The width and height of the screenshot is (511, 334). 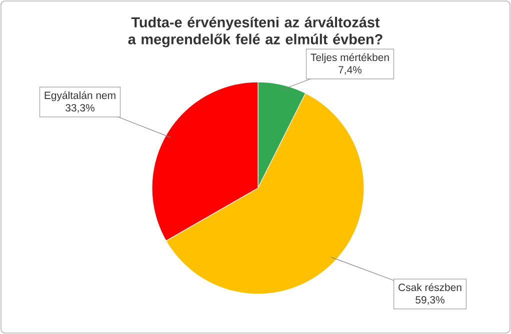 What do you see at coordinates (349, 58) in the screenshot?
I see `slice-label: Teljes mértékben` at bounding box center [349, 58].